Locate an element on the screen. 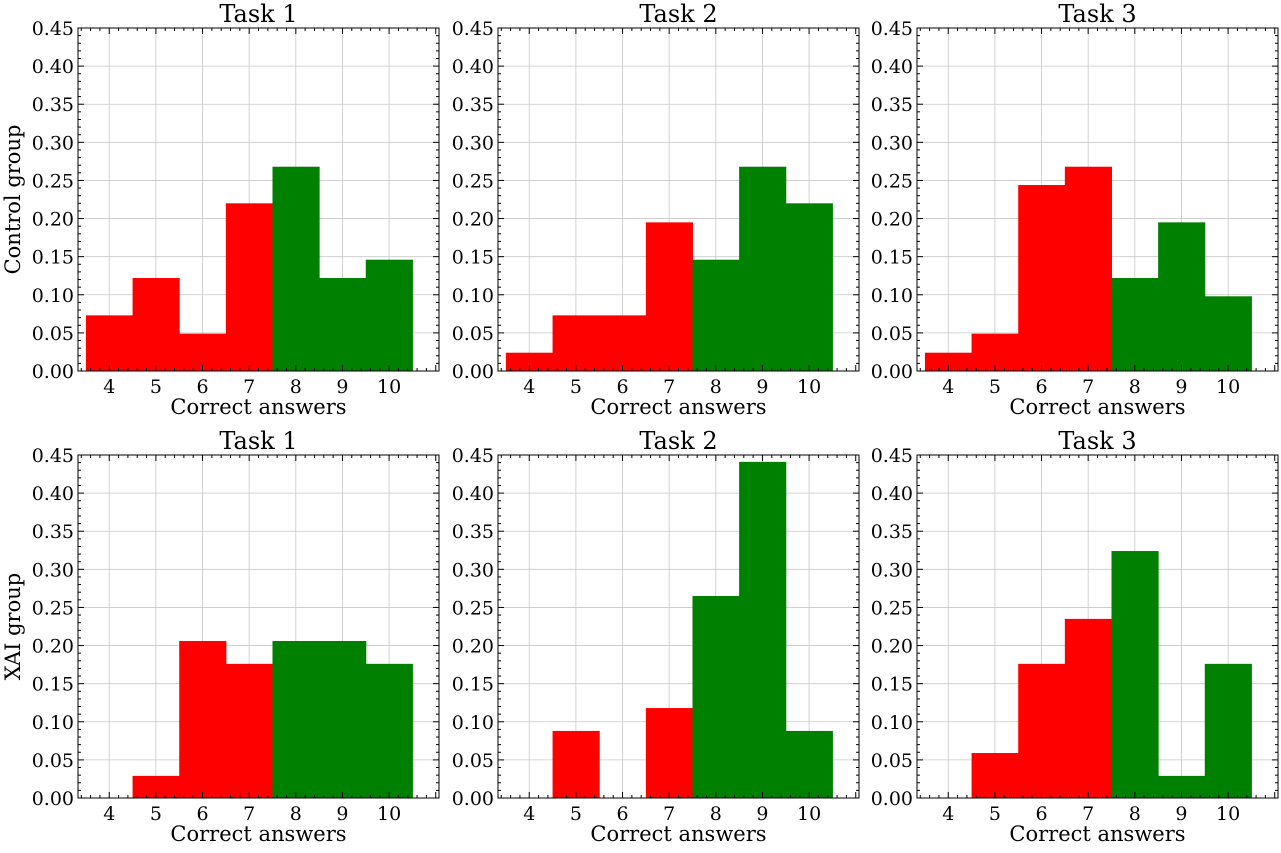 Image resolution: width=1281 pixels, height=853 pixels. y-tick-label: 0.05 is located at coordinates (473, 761).